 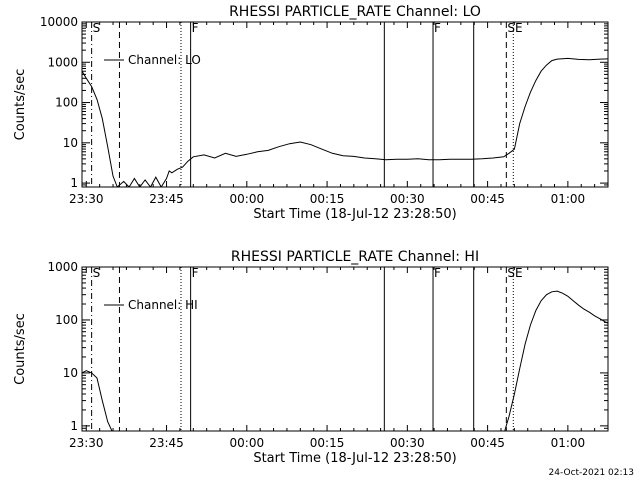 I want to click on chart-title: RHESSI PARTICLE_RATE Channel: LO, so click(x=355, y=12).